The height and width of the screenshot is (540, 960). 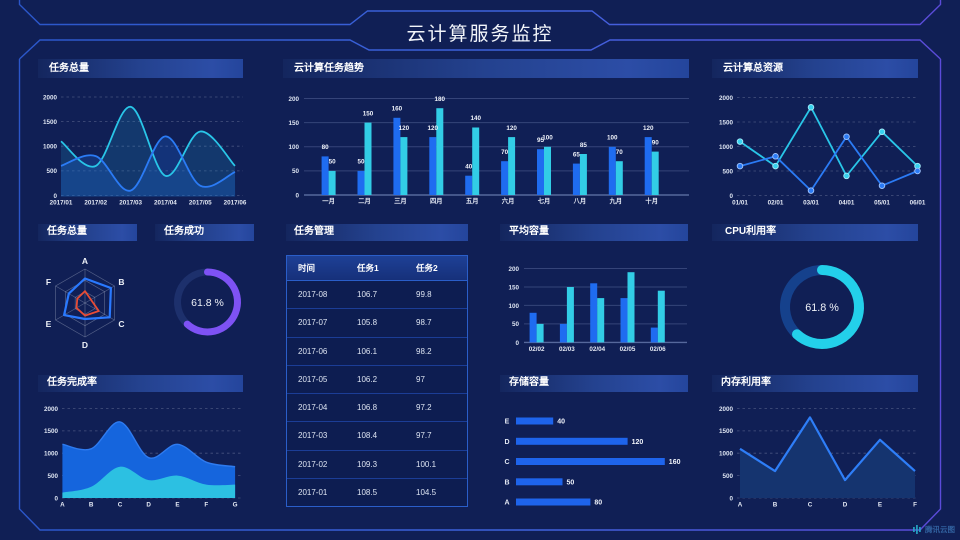 What do you see at coordinates (364, 201) in the screenshot?
I see `svg-text: 二月` at bounding box center [364, 201].